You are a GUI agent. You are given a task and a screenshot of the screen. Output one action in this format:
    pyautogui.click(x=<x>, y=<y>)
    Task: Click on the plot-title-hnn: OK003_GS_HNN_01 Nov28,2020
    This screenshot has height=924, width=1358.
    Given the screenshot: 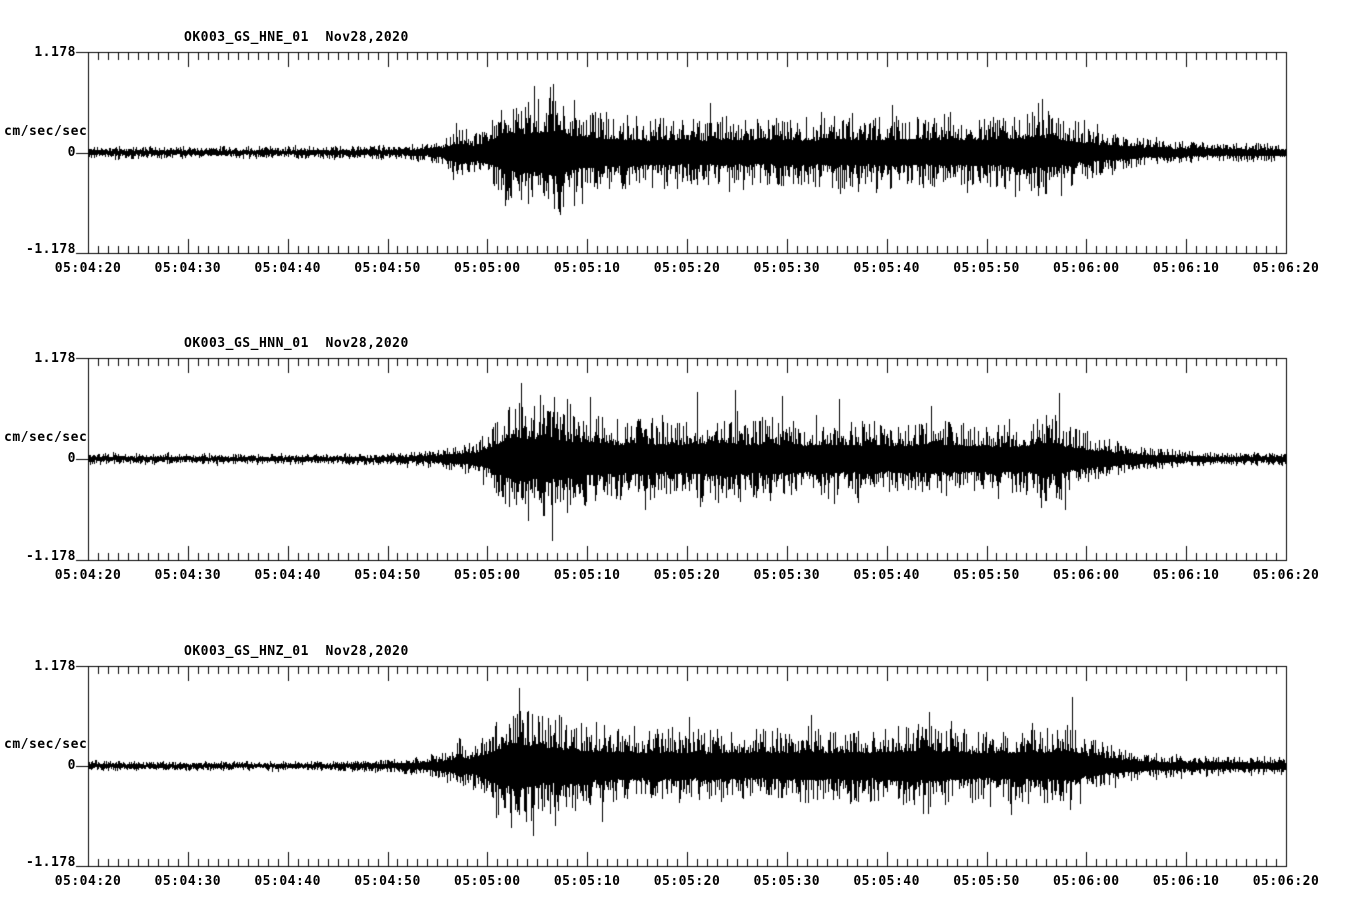 What is the action you would take?
    pyautogui.click(x=296, y=343)
    